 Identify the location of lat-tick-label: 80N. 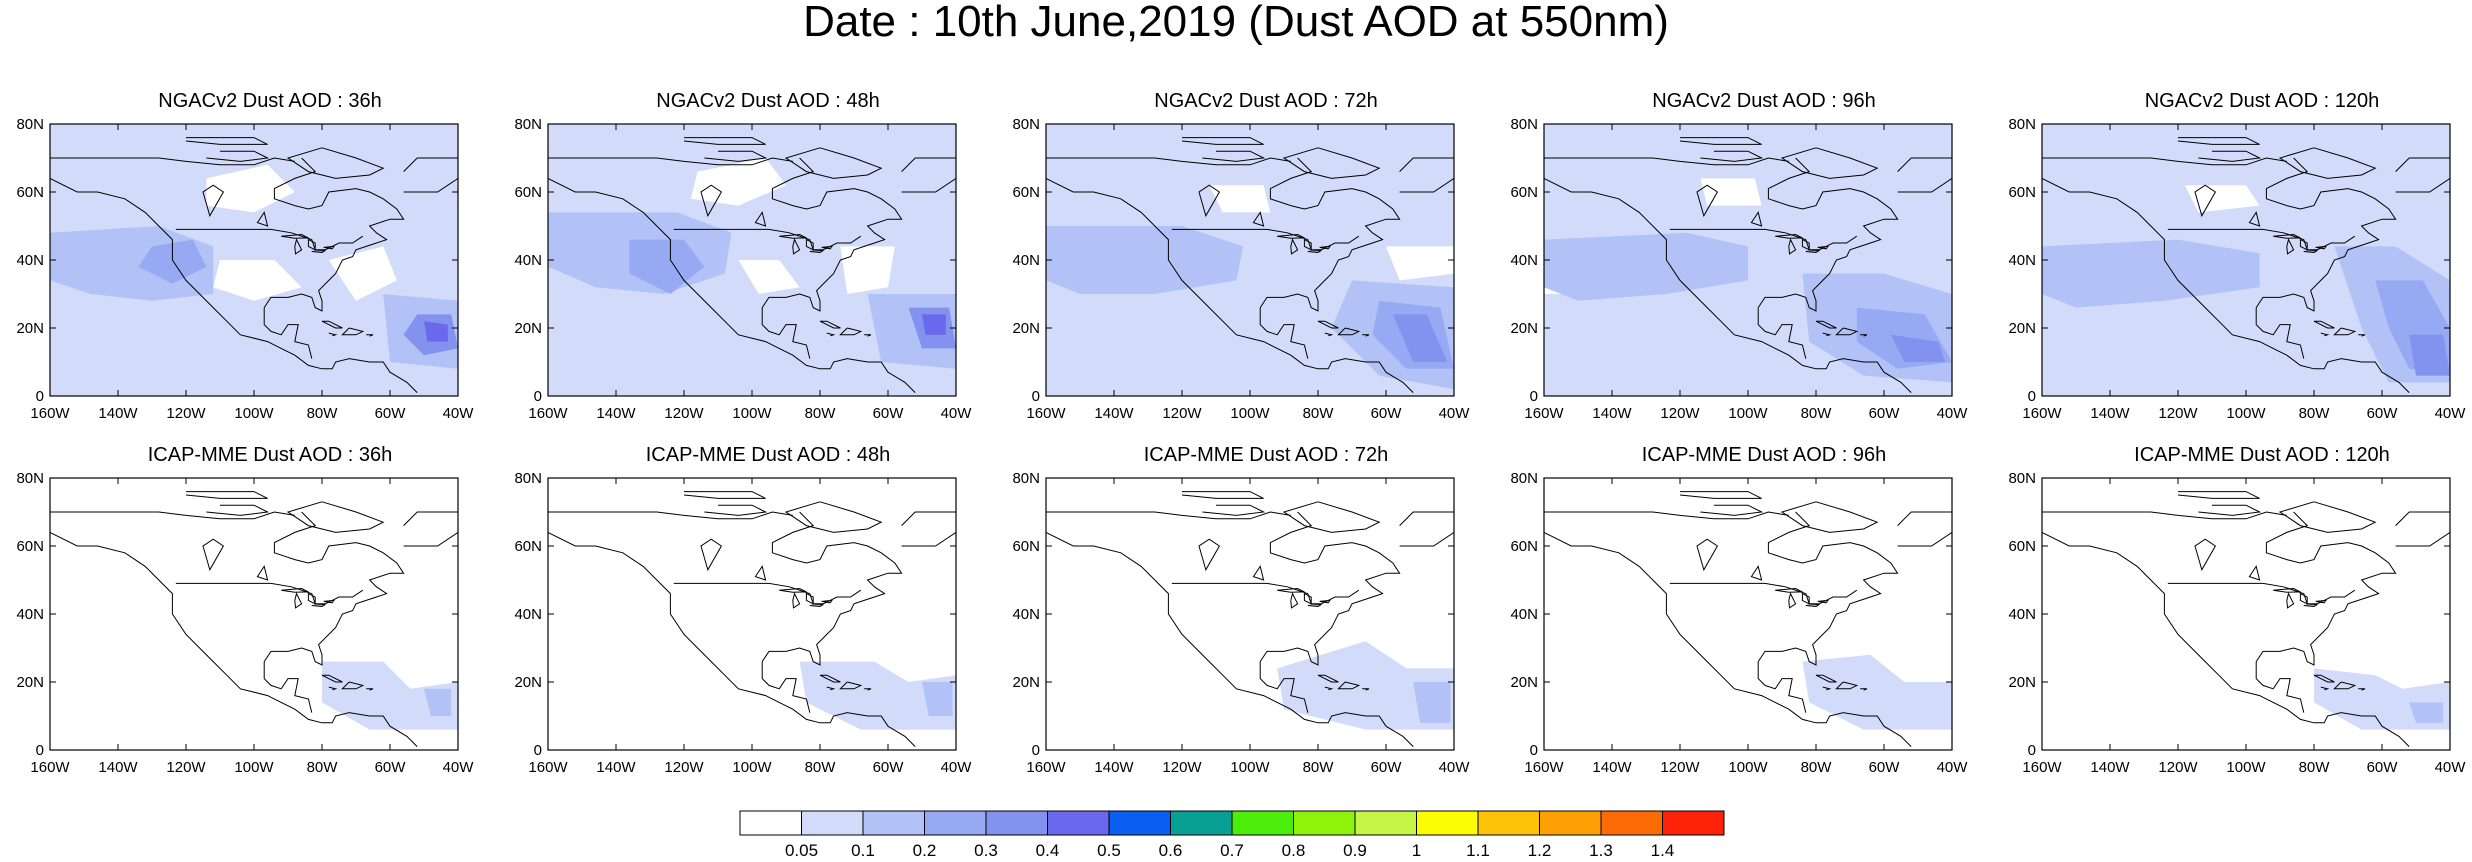
(1524, 478).